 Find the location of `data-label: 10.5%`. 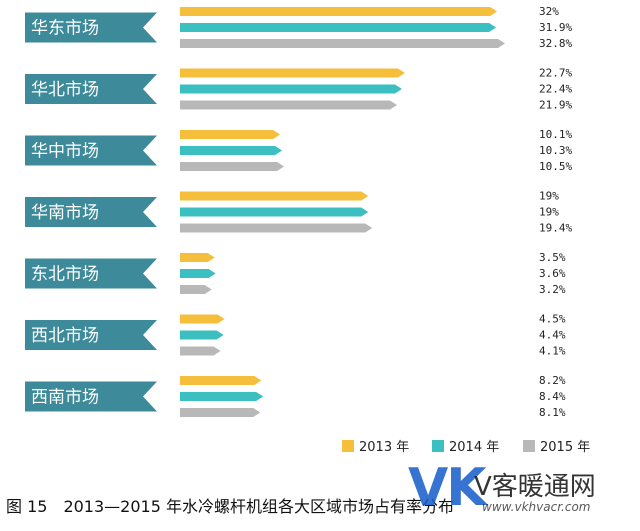

data-label: 10.5% is located at coordinates (555, 166).